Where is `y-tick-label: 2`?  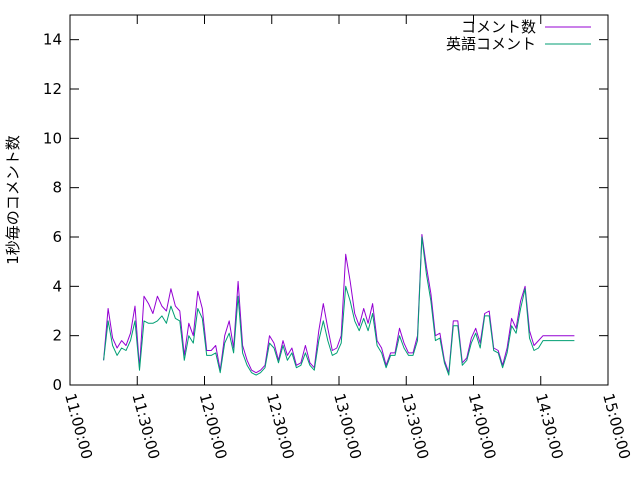
y-tick-label: 2 is located at coordinates (57, 336).